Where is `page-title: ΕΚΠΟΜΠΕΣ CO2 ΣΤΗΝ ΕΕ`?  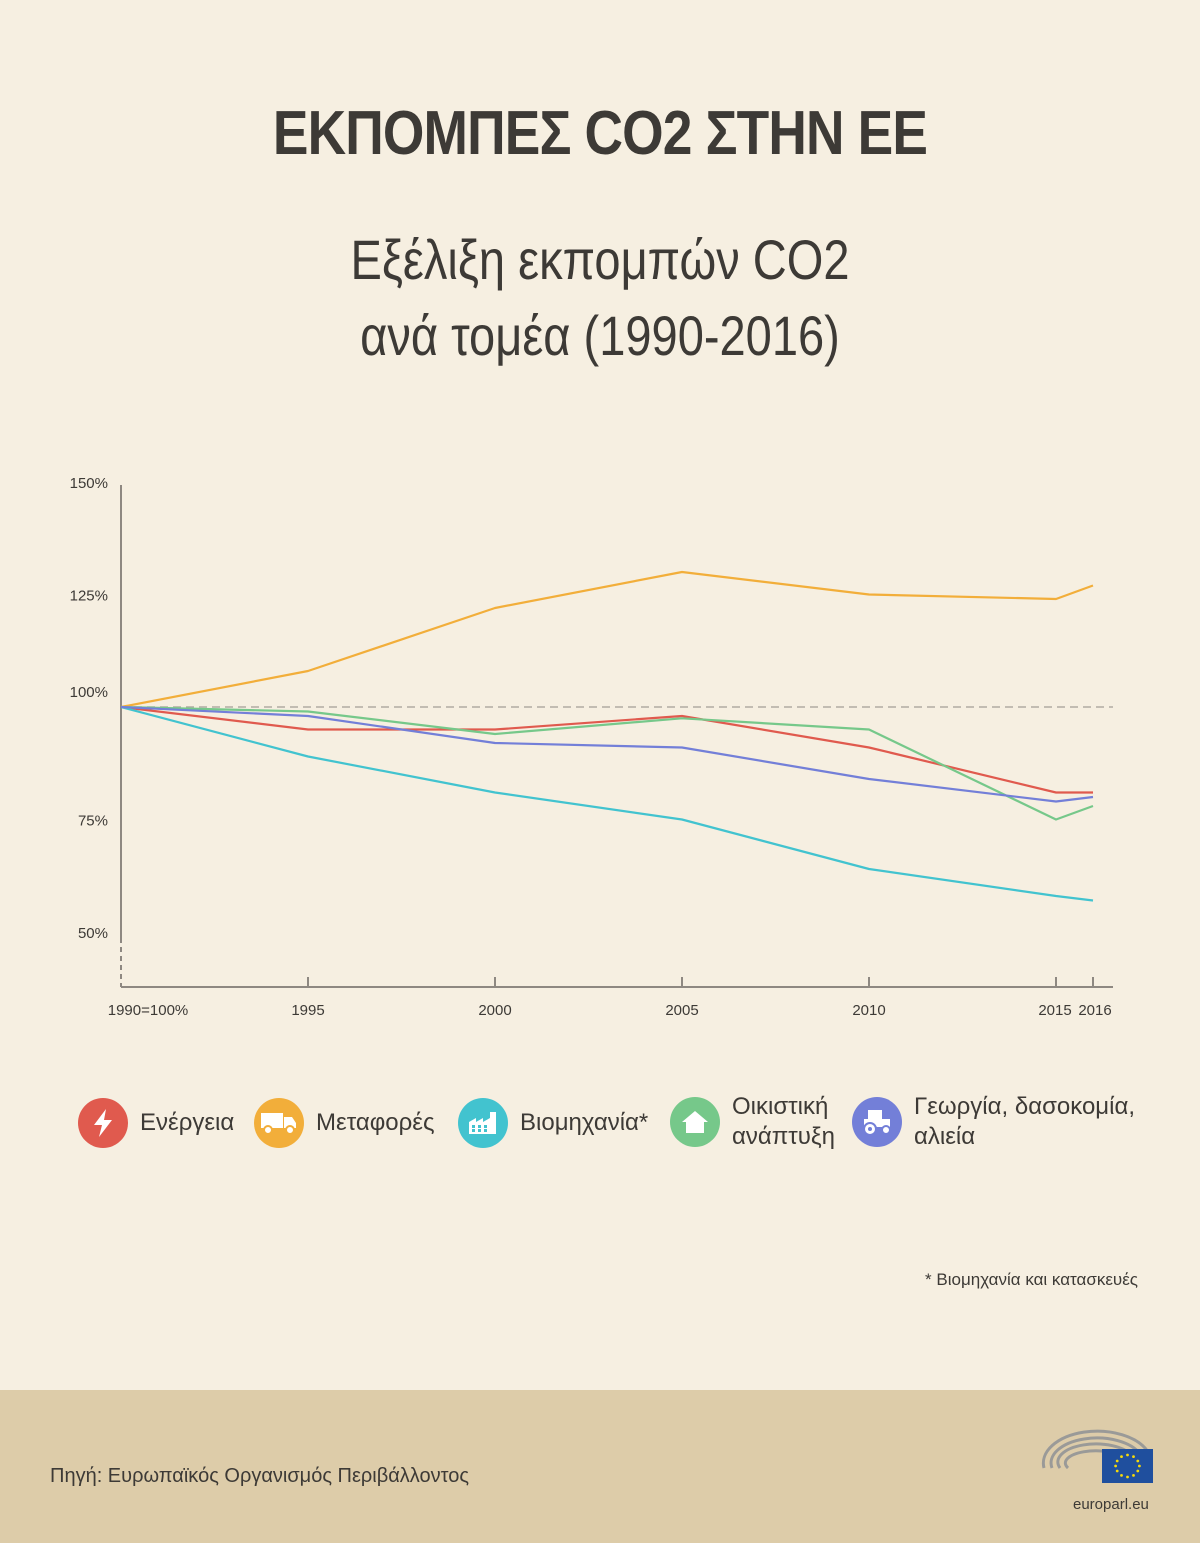 page-title: ΕΚΠΟΜΠΕΣ CO2 ΣΤΗΝ ΕΕ is located at coordinates (600, 133).